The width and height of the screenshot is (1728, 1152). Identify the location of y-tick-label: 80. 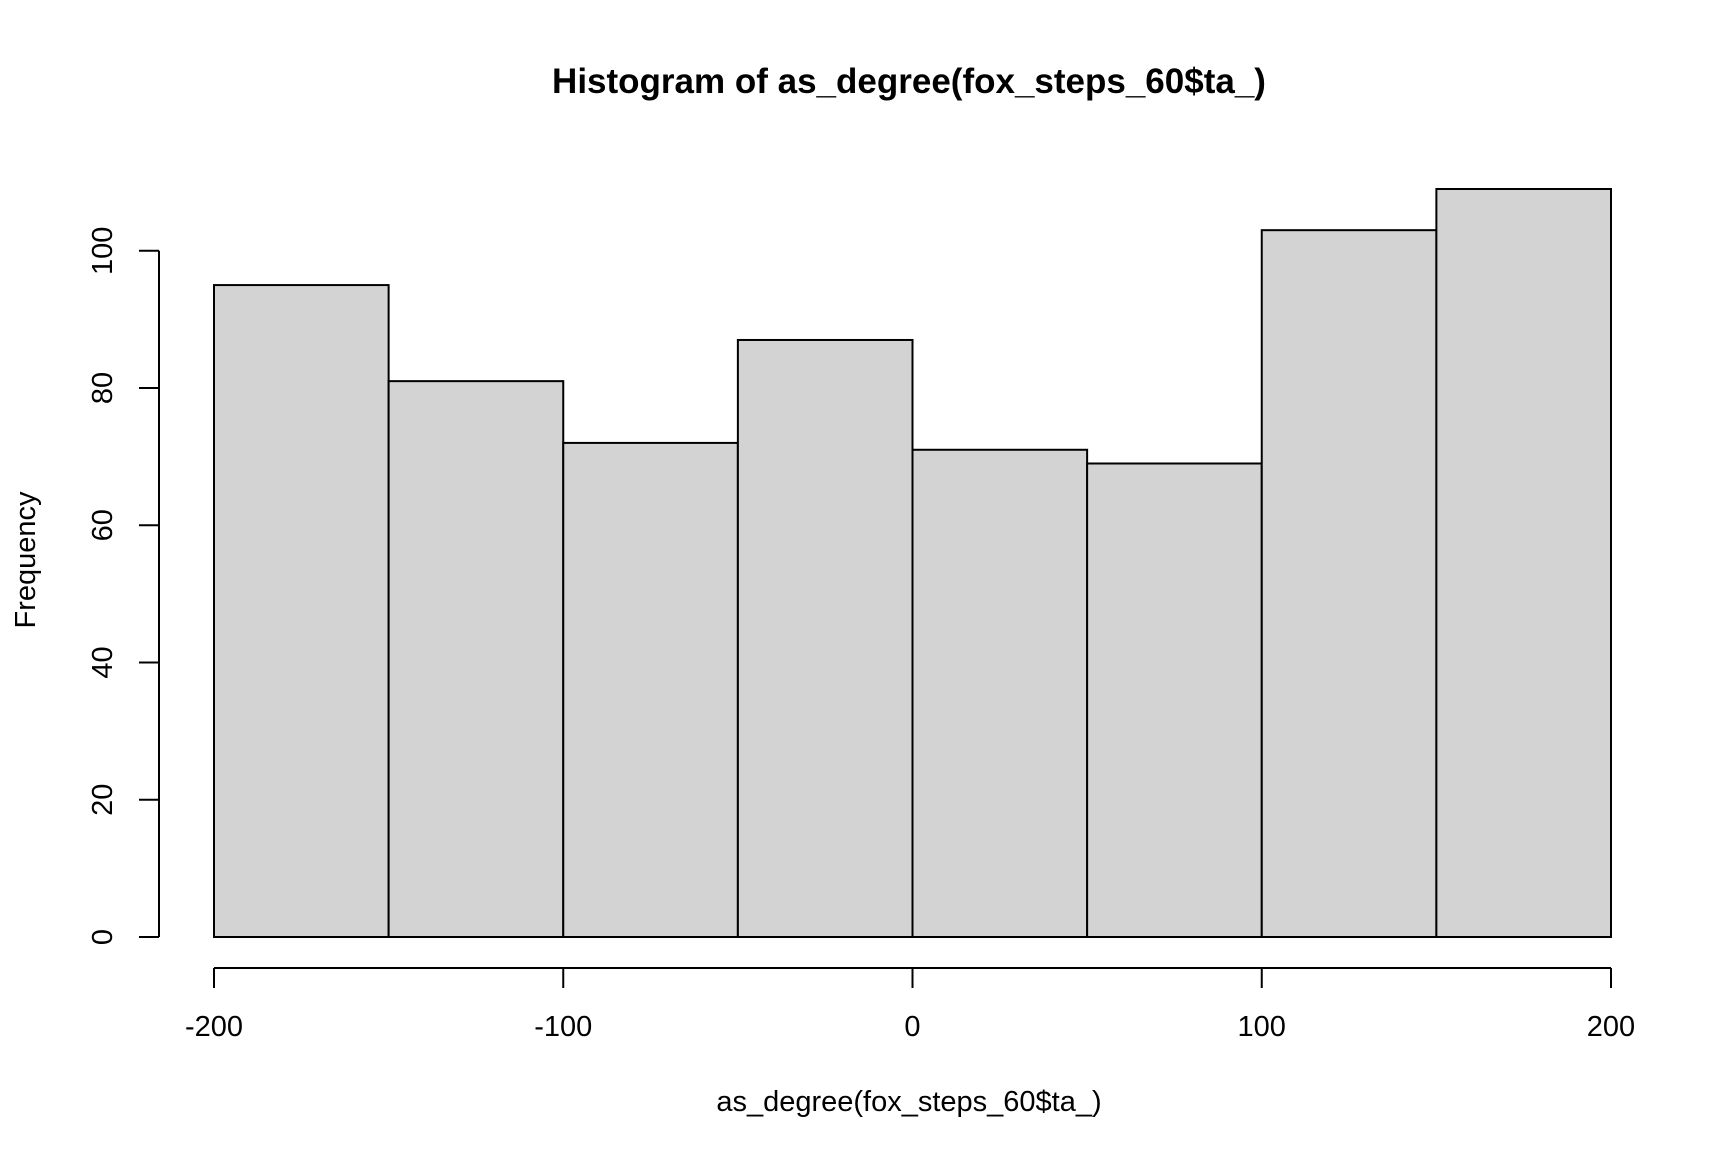
(103, 388).